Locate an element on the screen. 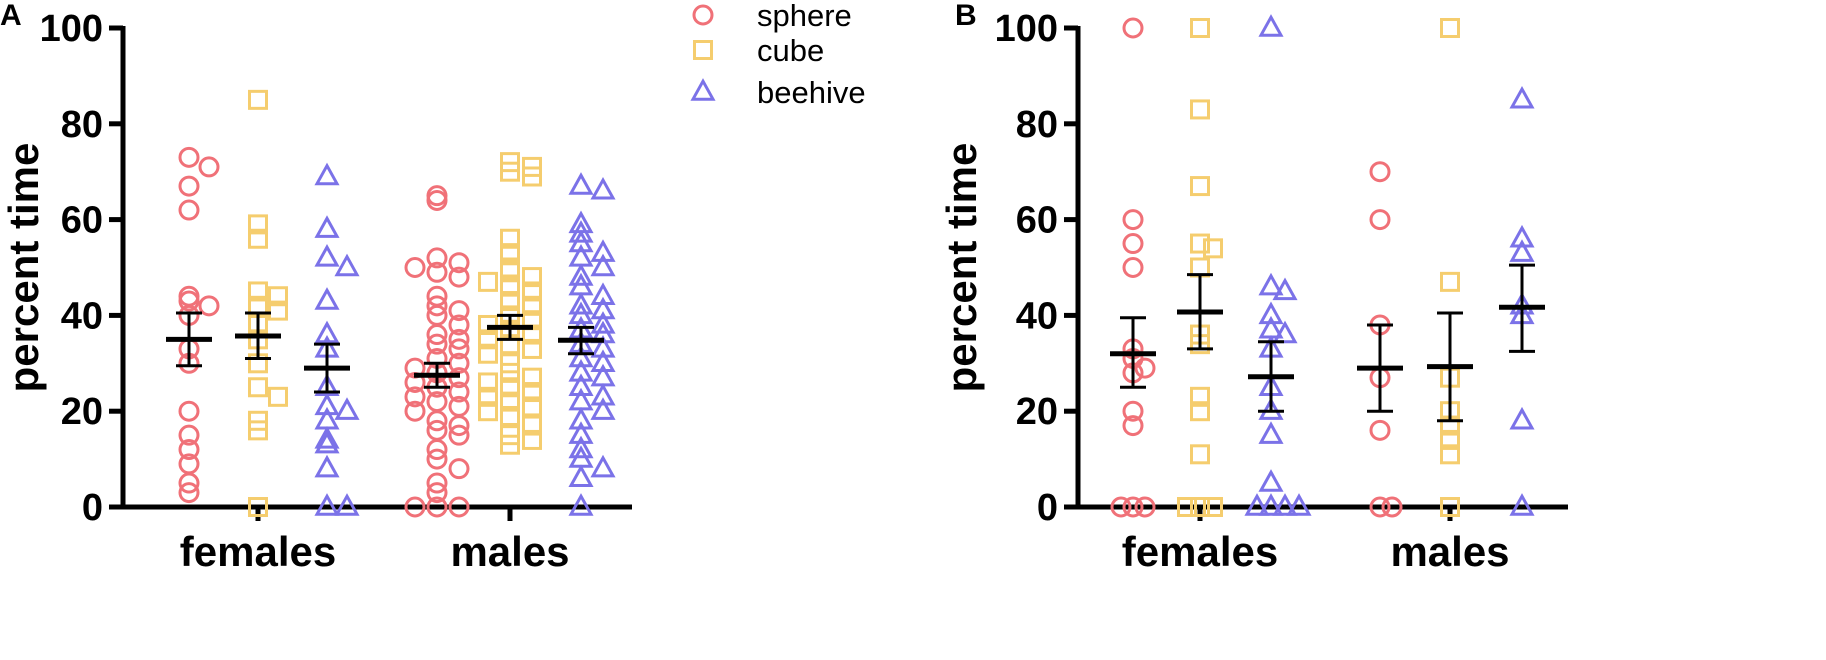 The width and height of the screenshot is (1826, 660). legend-label-cube: cube is located at coordinates (790, 50).